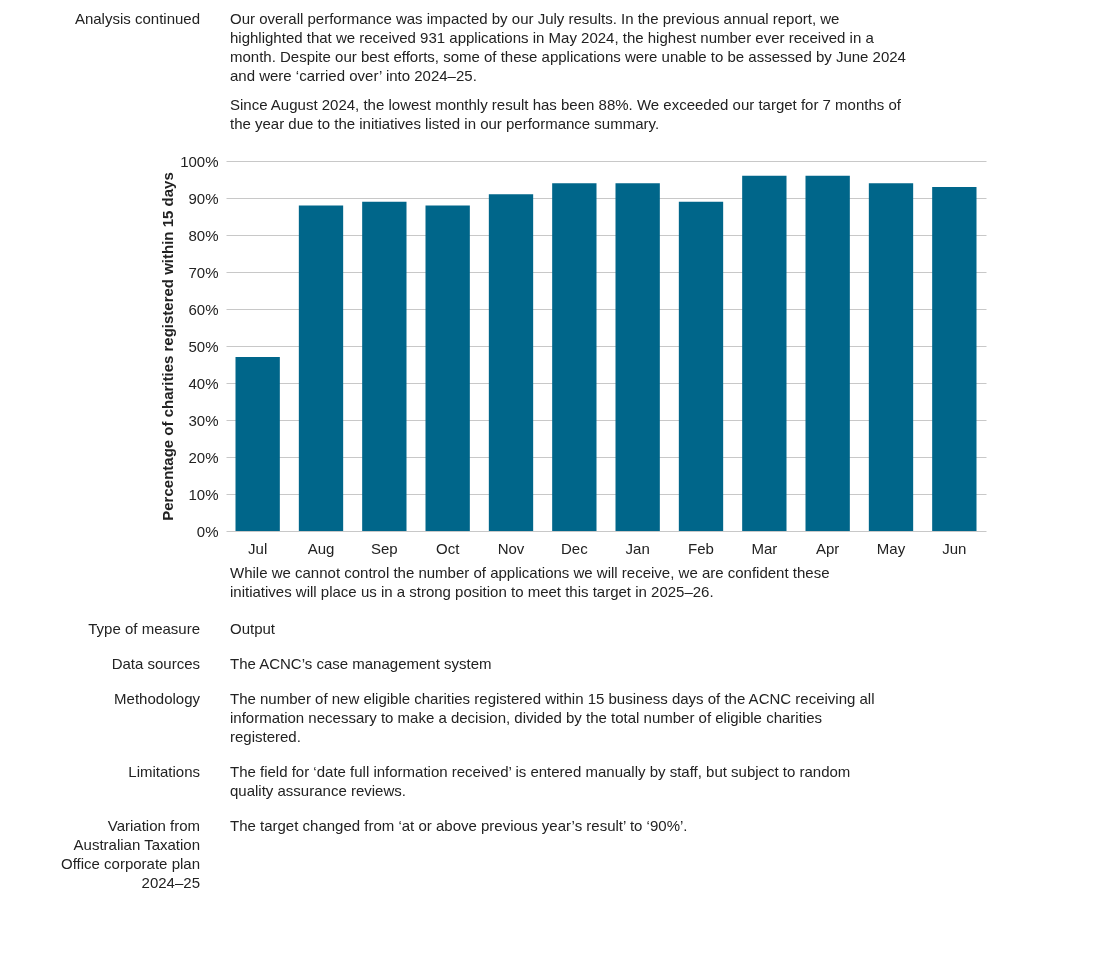  What do you see at coordinates (164, 771) in the screenshot?
I see `text: Limitations` at bounding box center [164, 771].